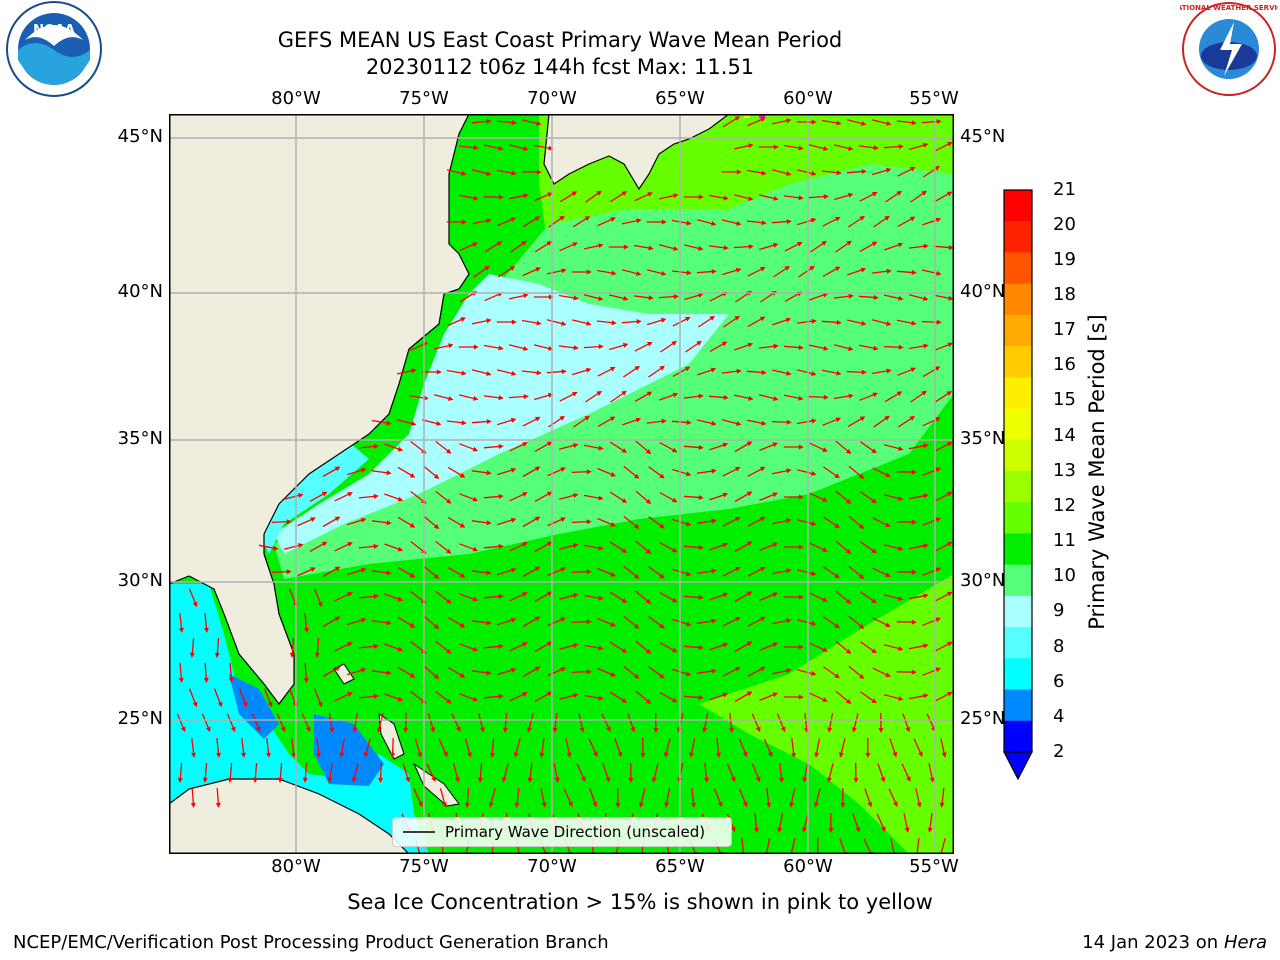 The width and height of the screenshot is (1280, 960). I want to click on colorbar-tick: 4, so click(1059, 716).